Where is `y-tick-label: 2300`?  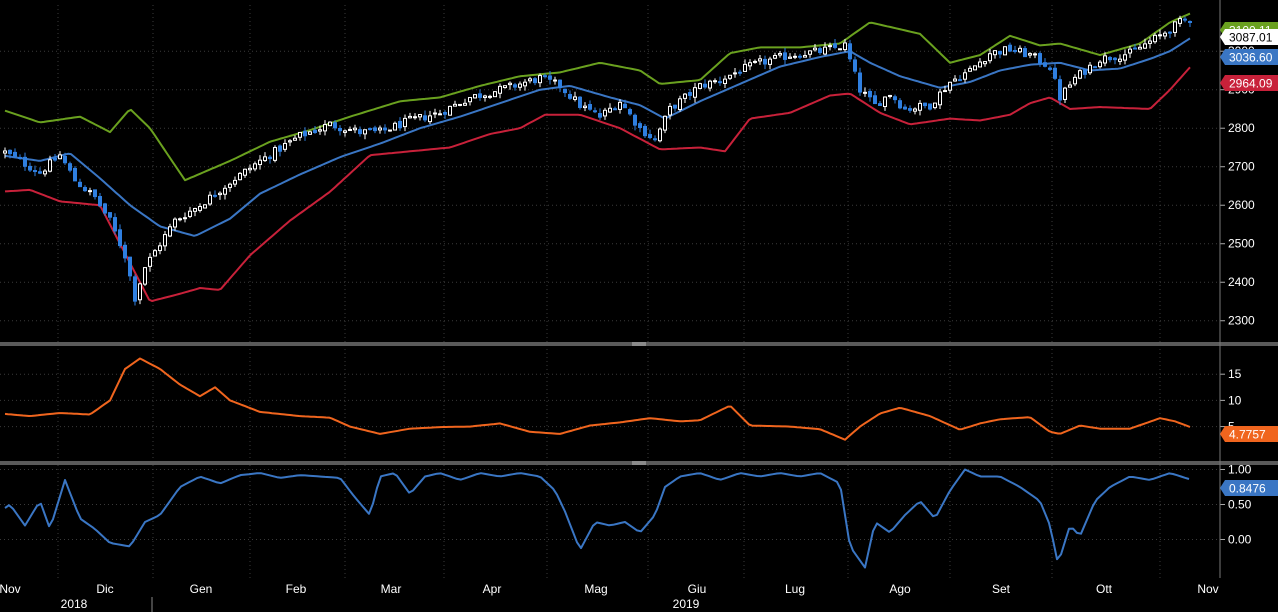
y-tick-label: 2300 is located at coordinates (1241, 321).